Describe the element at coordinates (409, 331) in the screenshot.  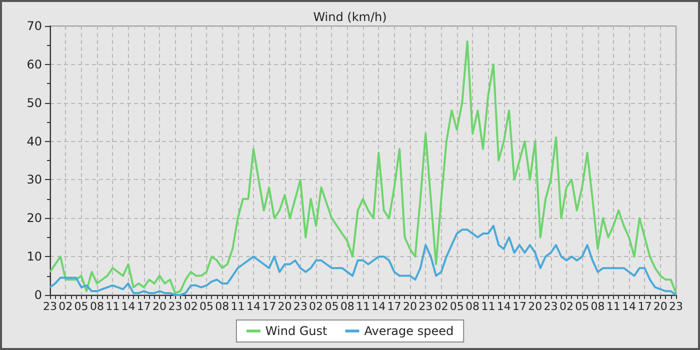
I see `legend-label: Average speed` at that location.